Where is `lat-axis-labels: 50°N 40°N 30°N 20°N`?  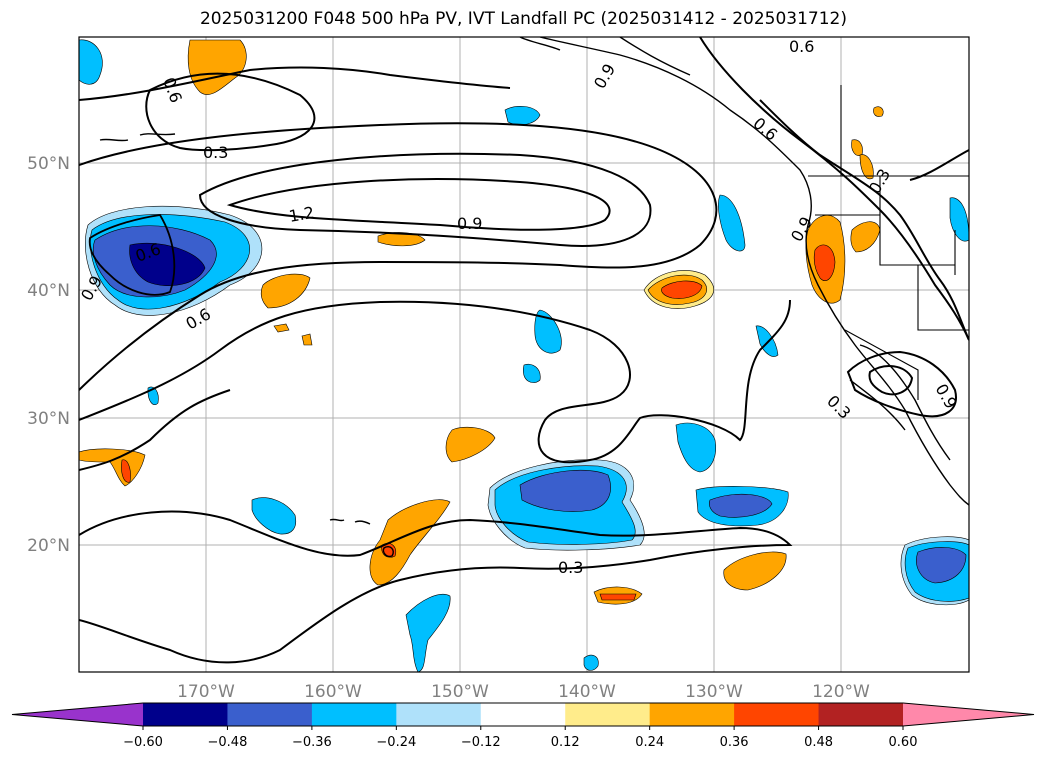 lat-axis-labels: 50°N 40°N 30°N 20°N is located at coordinates (48, 355).